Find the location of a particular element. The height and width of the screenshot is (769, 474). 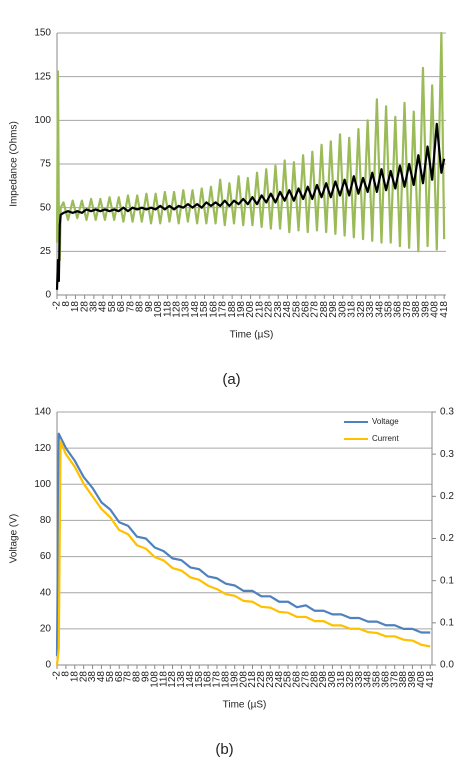

x-tick-label: 8 is located at coordinates (66, 304).